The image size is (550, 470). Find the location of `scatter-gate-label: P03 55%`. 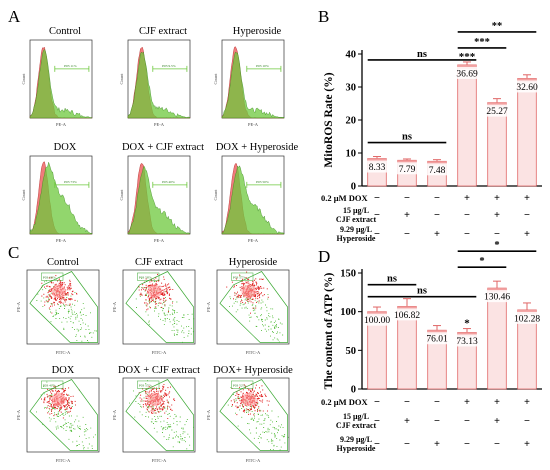

scatter-gate-label: P03 55% is located at coordinates (145, 386).